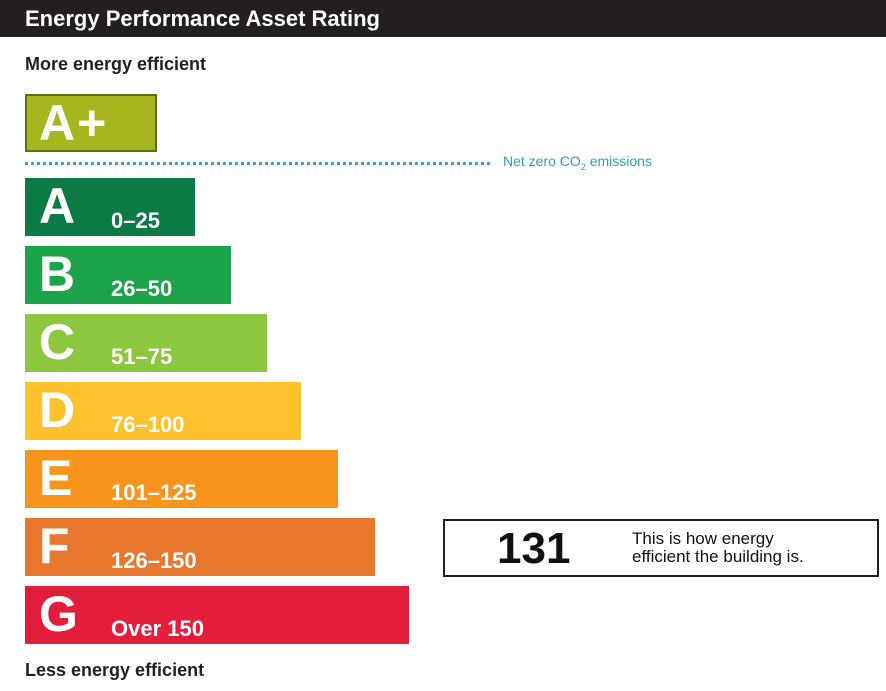 The width and height of the screenshot is (886, 691). I want to click on net-zero-label: Net zero CO2 emissions, so click(577, 162).